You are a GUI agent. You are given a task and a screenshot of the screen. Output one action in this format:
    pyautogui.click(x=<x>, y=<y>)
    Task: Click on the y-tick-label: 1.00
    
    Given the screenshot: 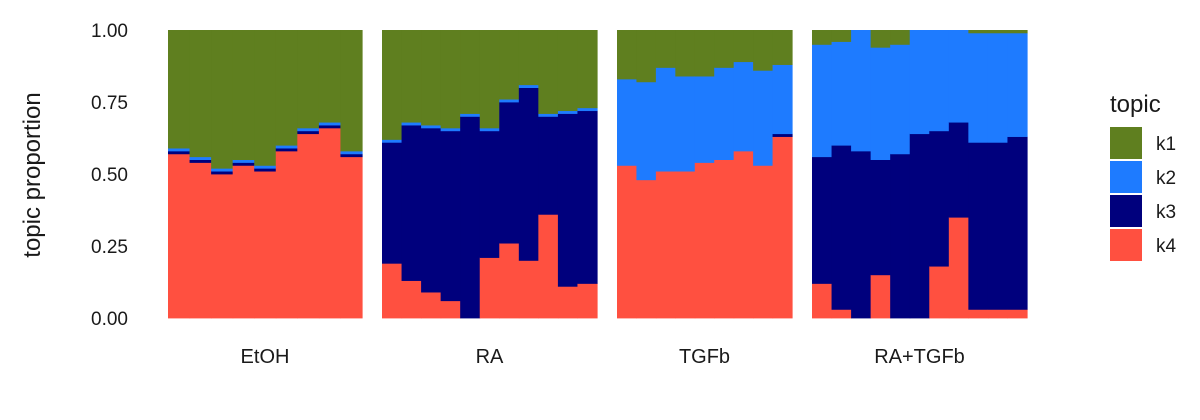 What is the action you would take?
    pyautogui.click(x=109, y=31)
    